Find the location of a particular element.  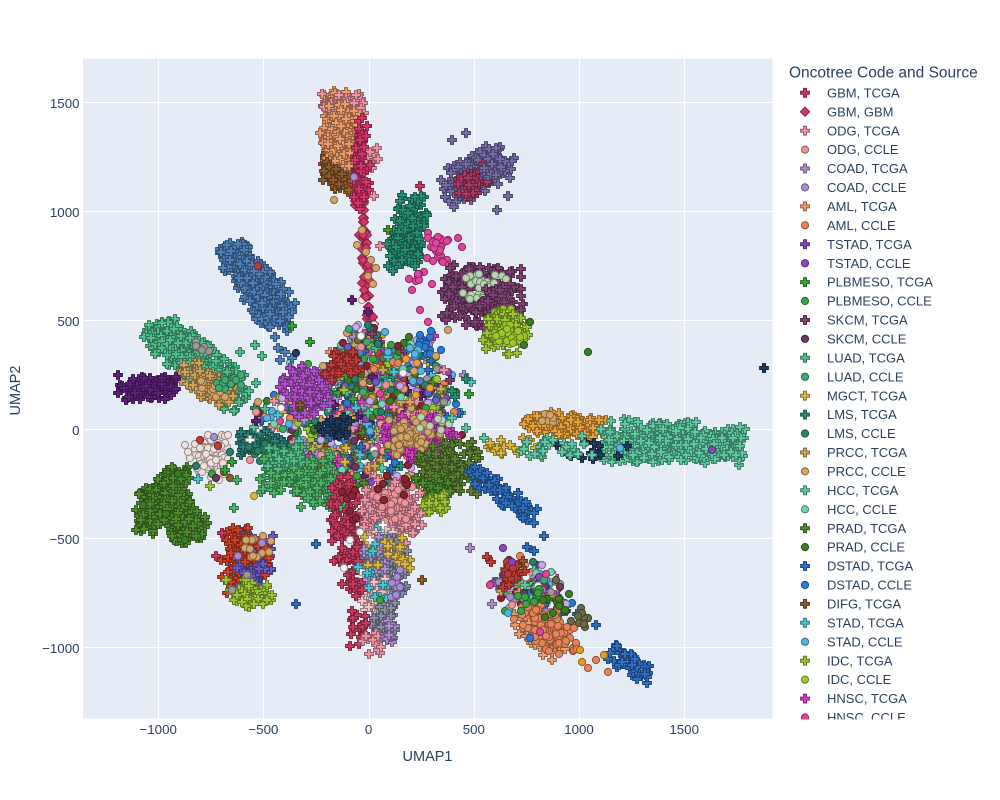

svg-text: HCC, TCGA is located at coordinates (863, 490).